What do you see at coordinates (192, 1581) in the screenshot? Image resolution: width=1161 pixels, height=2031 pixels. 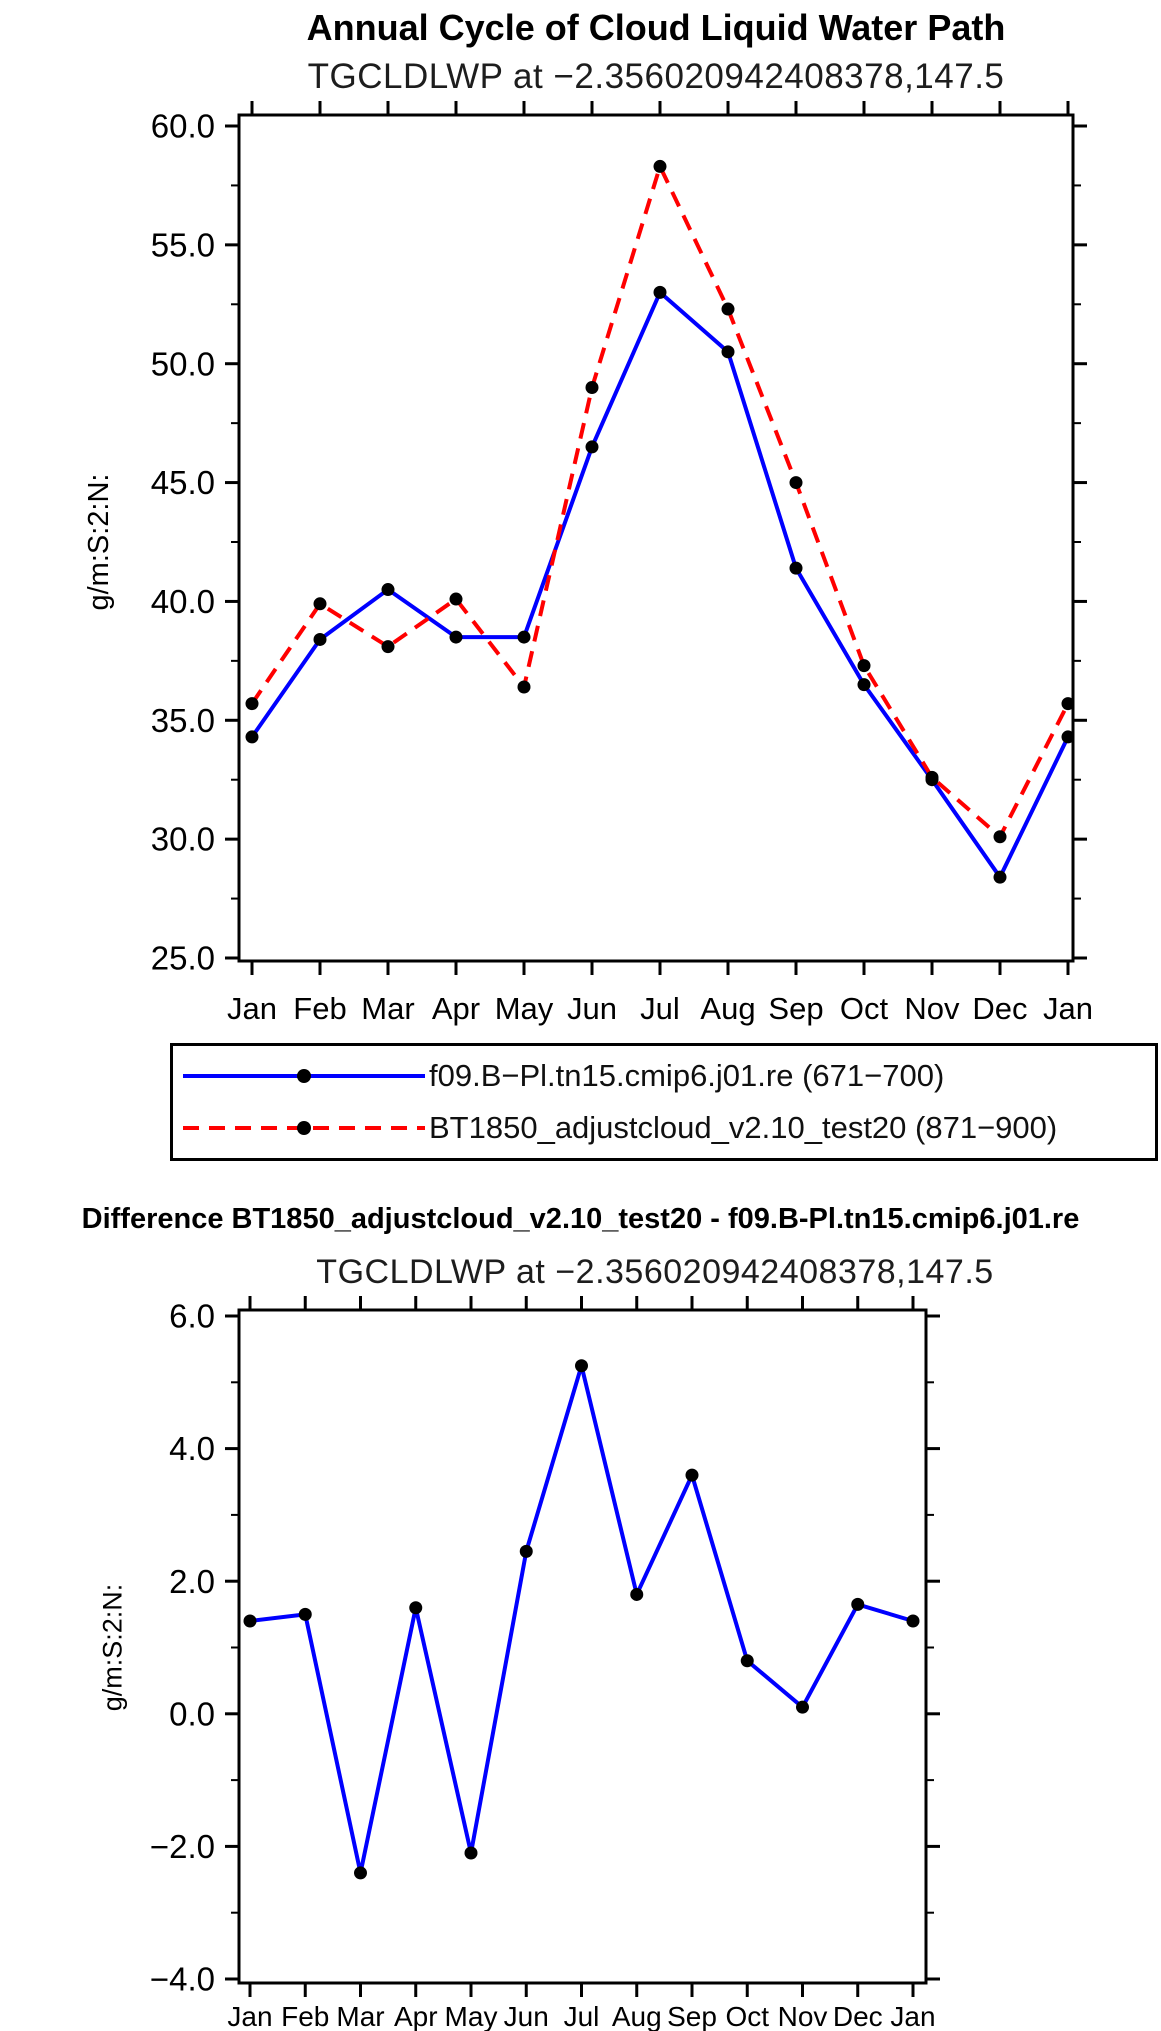 I see `y-tick-label: 2.0` at bounding box center [192, 1581].